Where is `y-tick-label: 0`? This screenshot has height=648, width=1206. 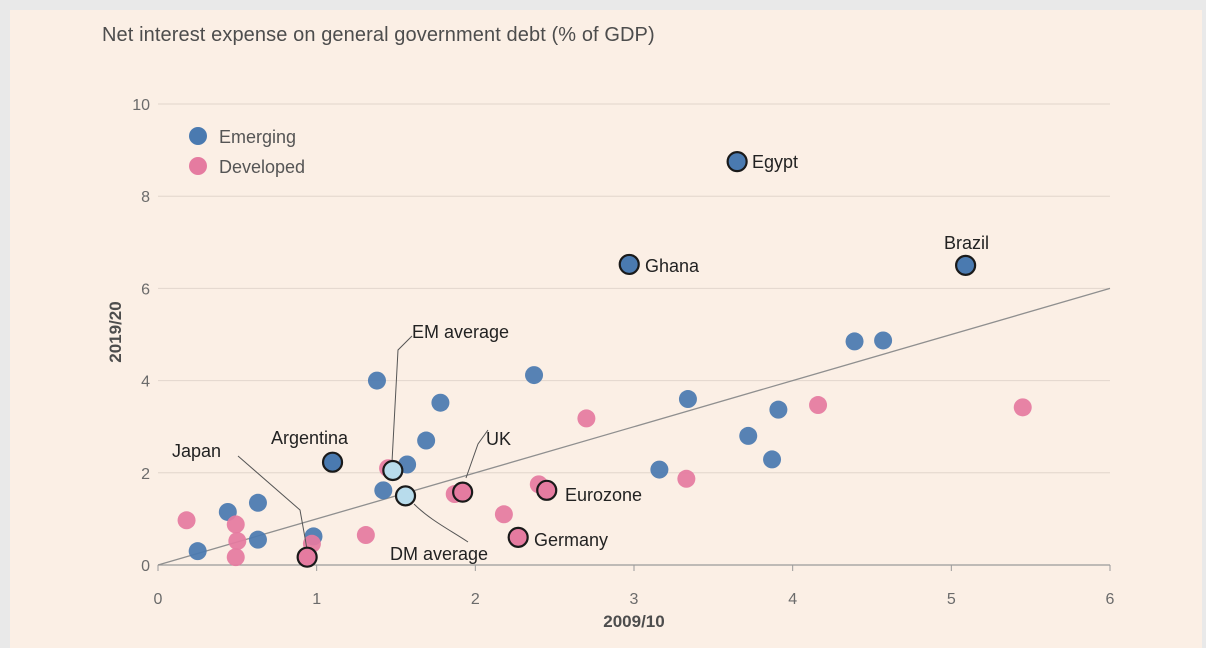
y-tick-label: 0 is located at coordinates (145, 566).